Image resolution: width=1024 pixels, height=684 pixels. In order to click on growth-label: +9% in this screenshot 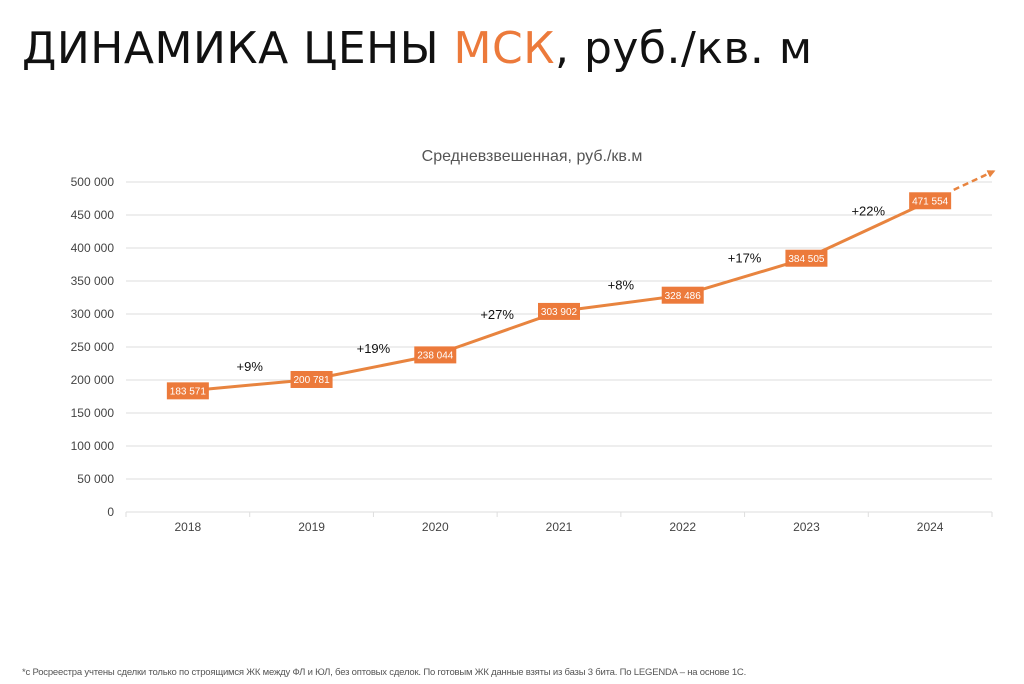, I will do `click(250, 366)`.